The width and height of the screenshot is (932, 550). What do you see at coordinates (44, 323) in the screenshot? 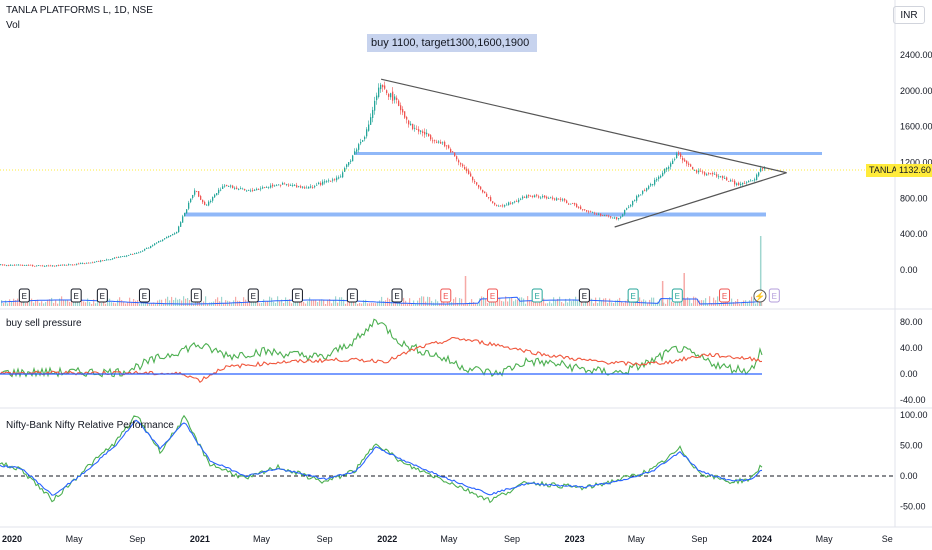
I see `buy-sell-pressure-title: buy sell pressure` at bounding box center [44, 323].